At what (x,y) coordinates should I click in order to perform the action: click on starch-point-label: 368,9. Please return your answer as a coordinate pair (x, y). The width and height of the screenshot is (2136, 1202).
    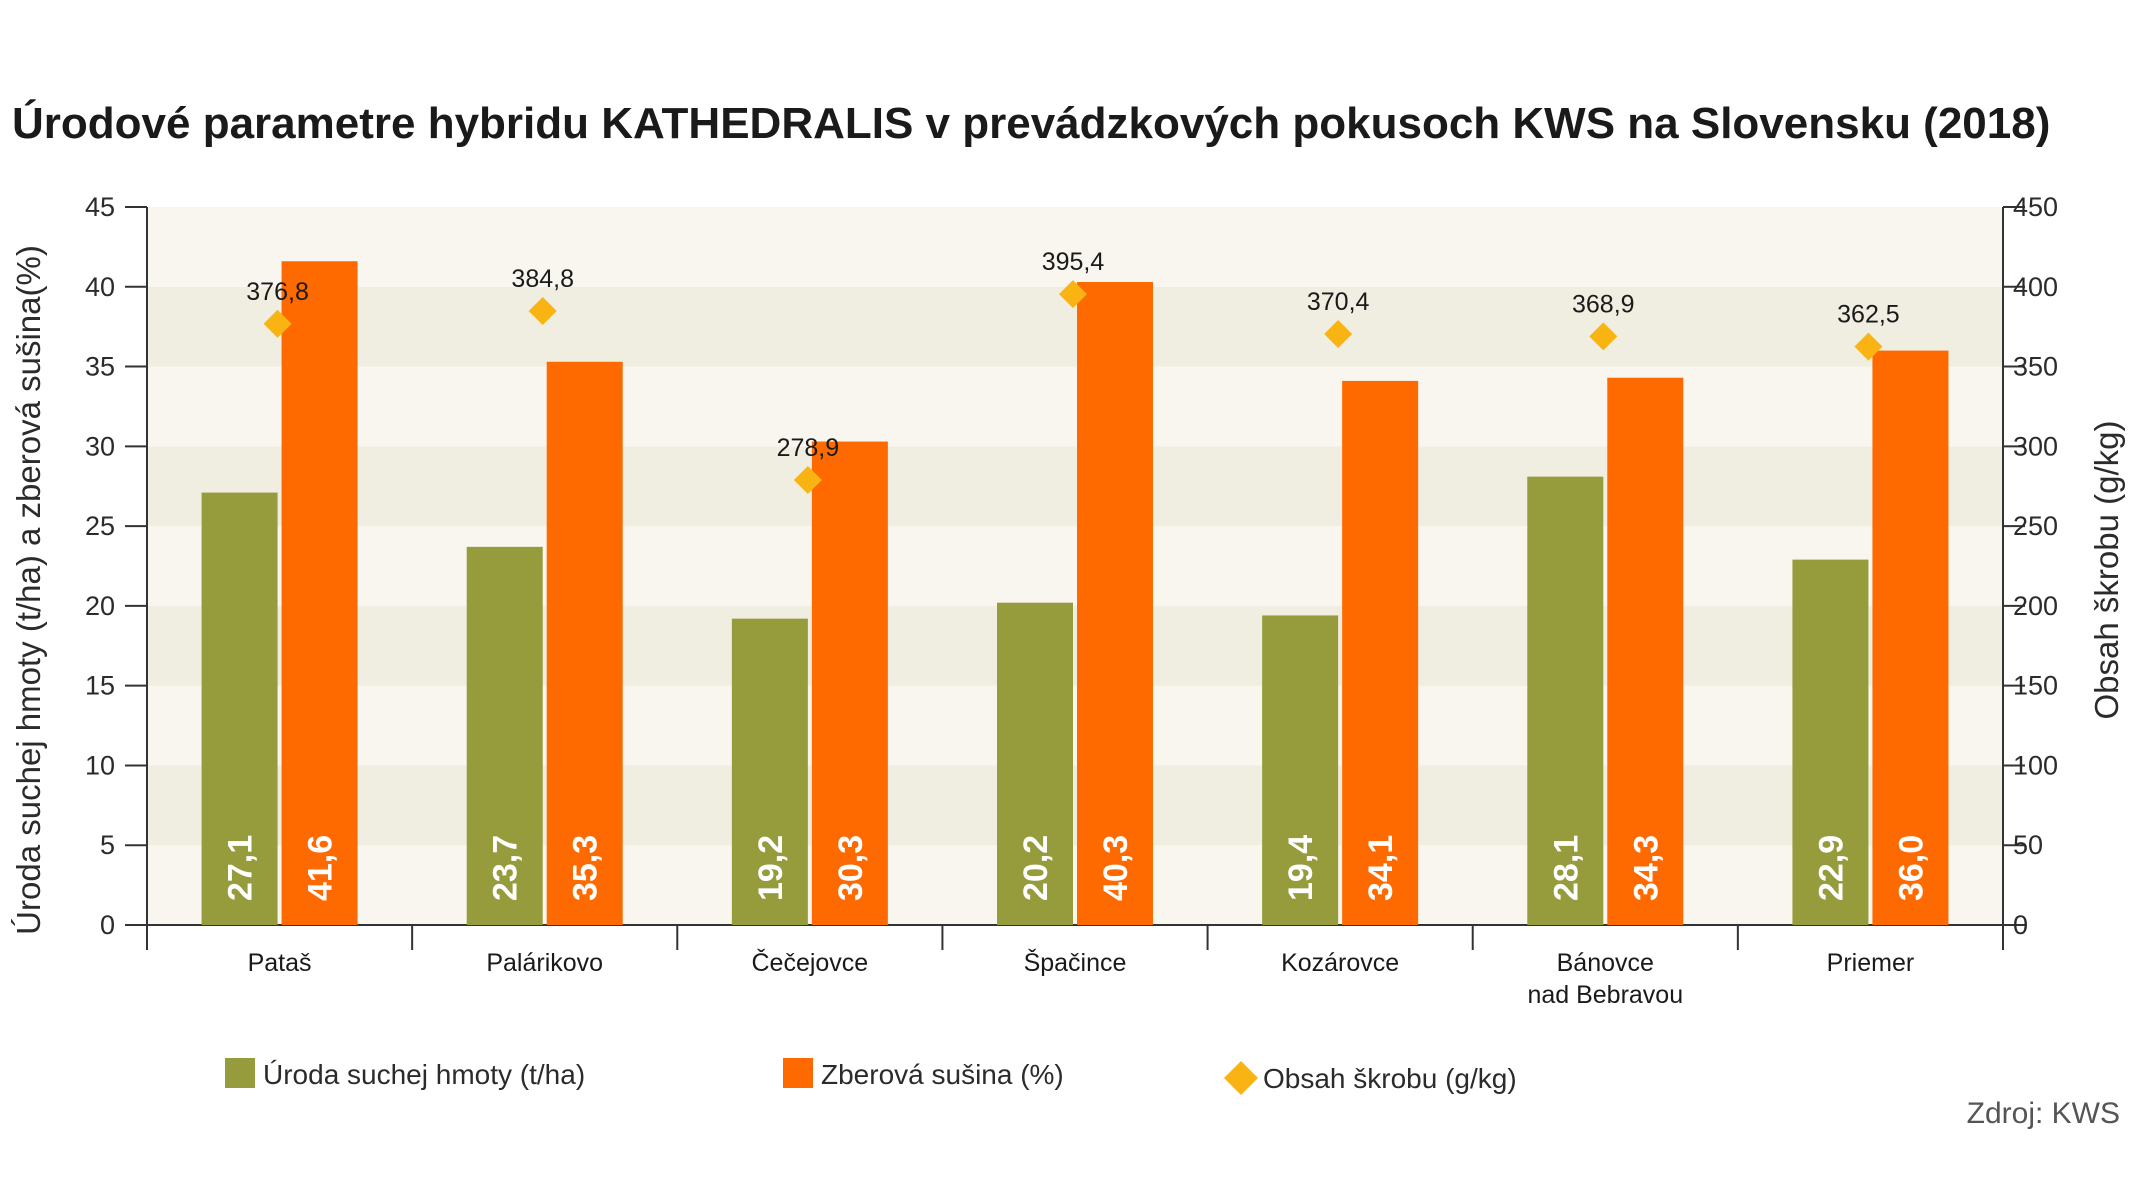
    Looking at the image, I should click on (1603, 304).